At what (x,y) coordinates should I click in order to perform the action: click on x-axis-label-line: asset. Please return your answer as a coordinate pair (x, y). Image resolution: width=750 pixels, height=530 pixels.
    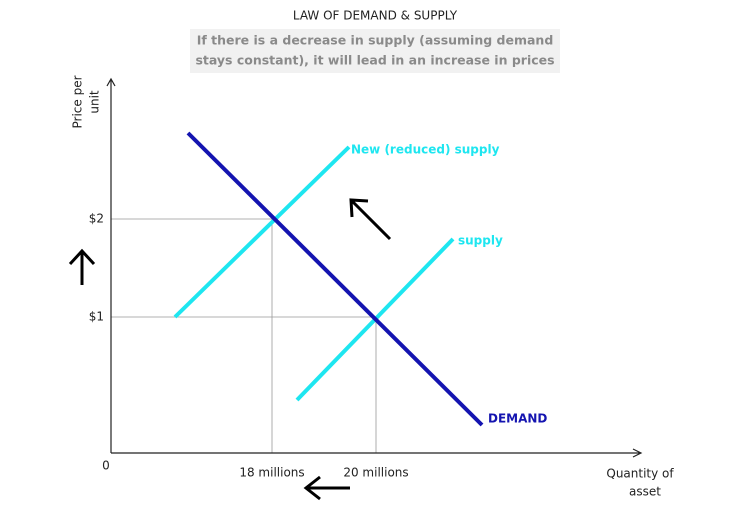
    Looking at the image, I should click on (645, 492).